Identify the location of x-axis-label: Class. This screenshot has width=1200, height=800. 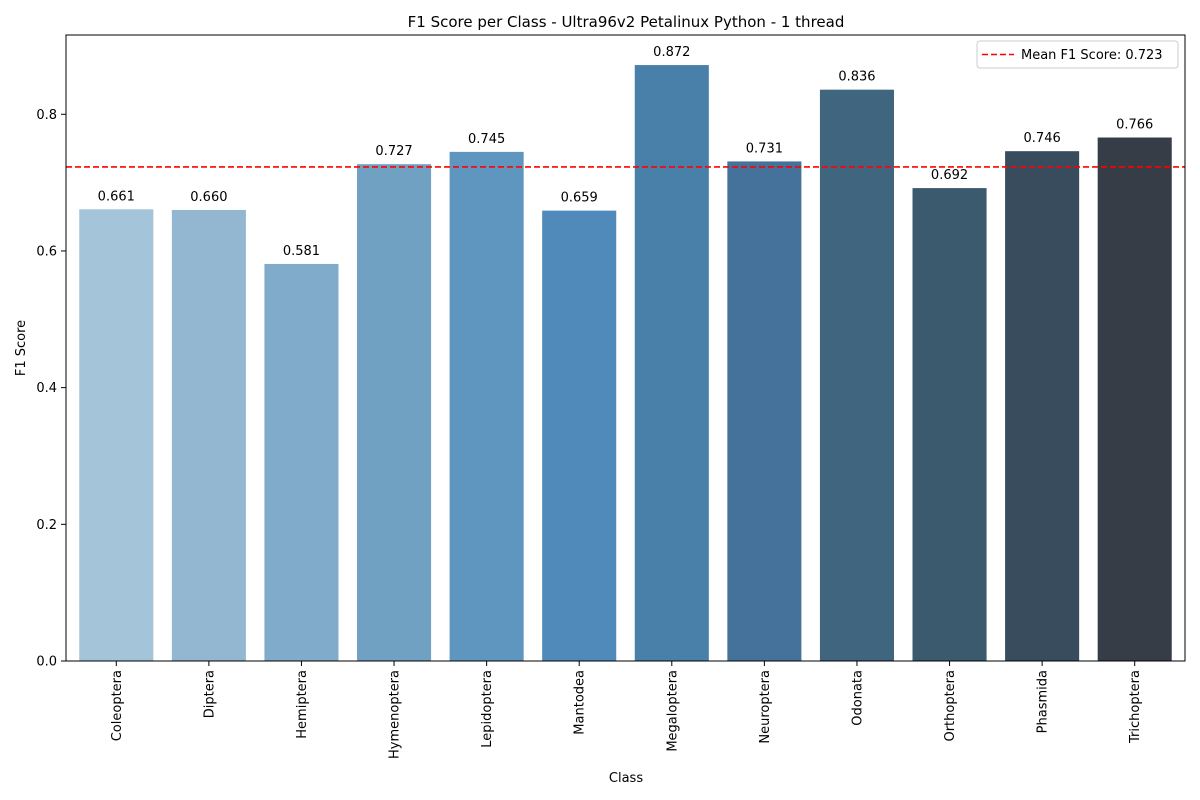
(626, 778).